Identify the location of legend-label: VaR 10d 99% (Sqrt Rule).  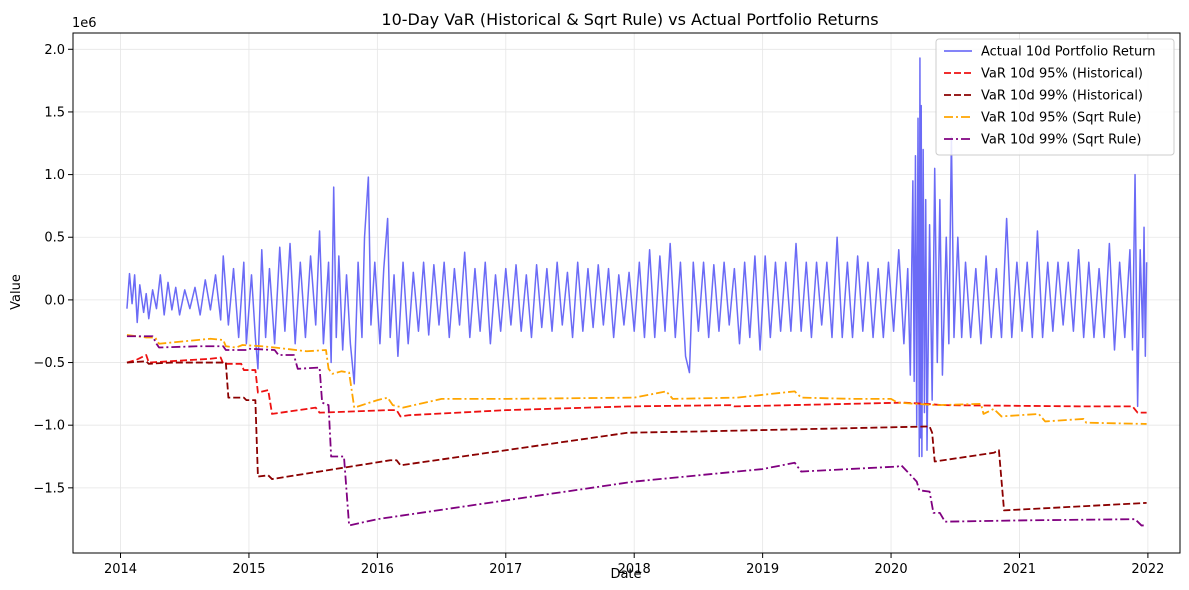
(1061, 140).